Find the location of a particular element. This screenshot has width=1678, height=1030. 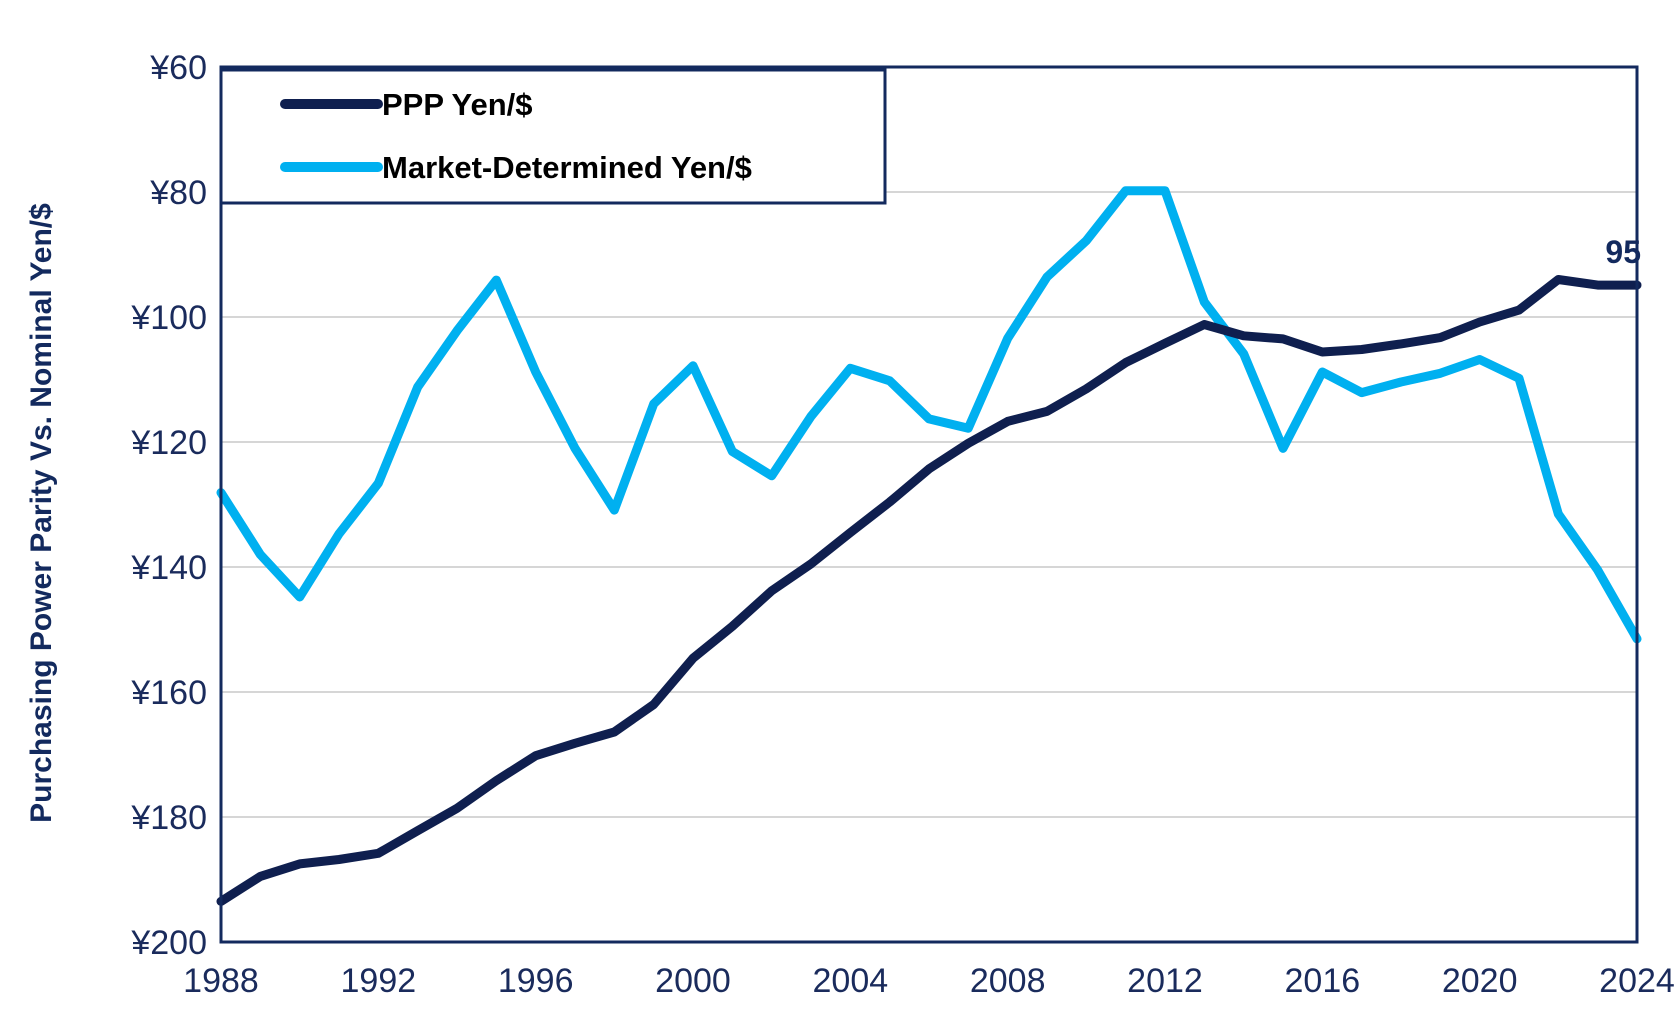

y-tick-label: ¥120 is located at coordinates (168, 443).